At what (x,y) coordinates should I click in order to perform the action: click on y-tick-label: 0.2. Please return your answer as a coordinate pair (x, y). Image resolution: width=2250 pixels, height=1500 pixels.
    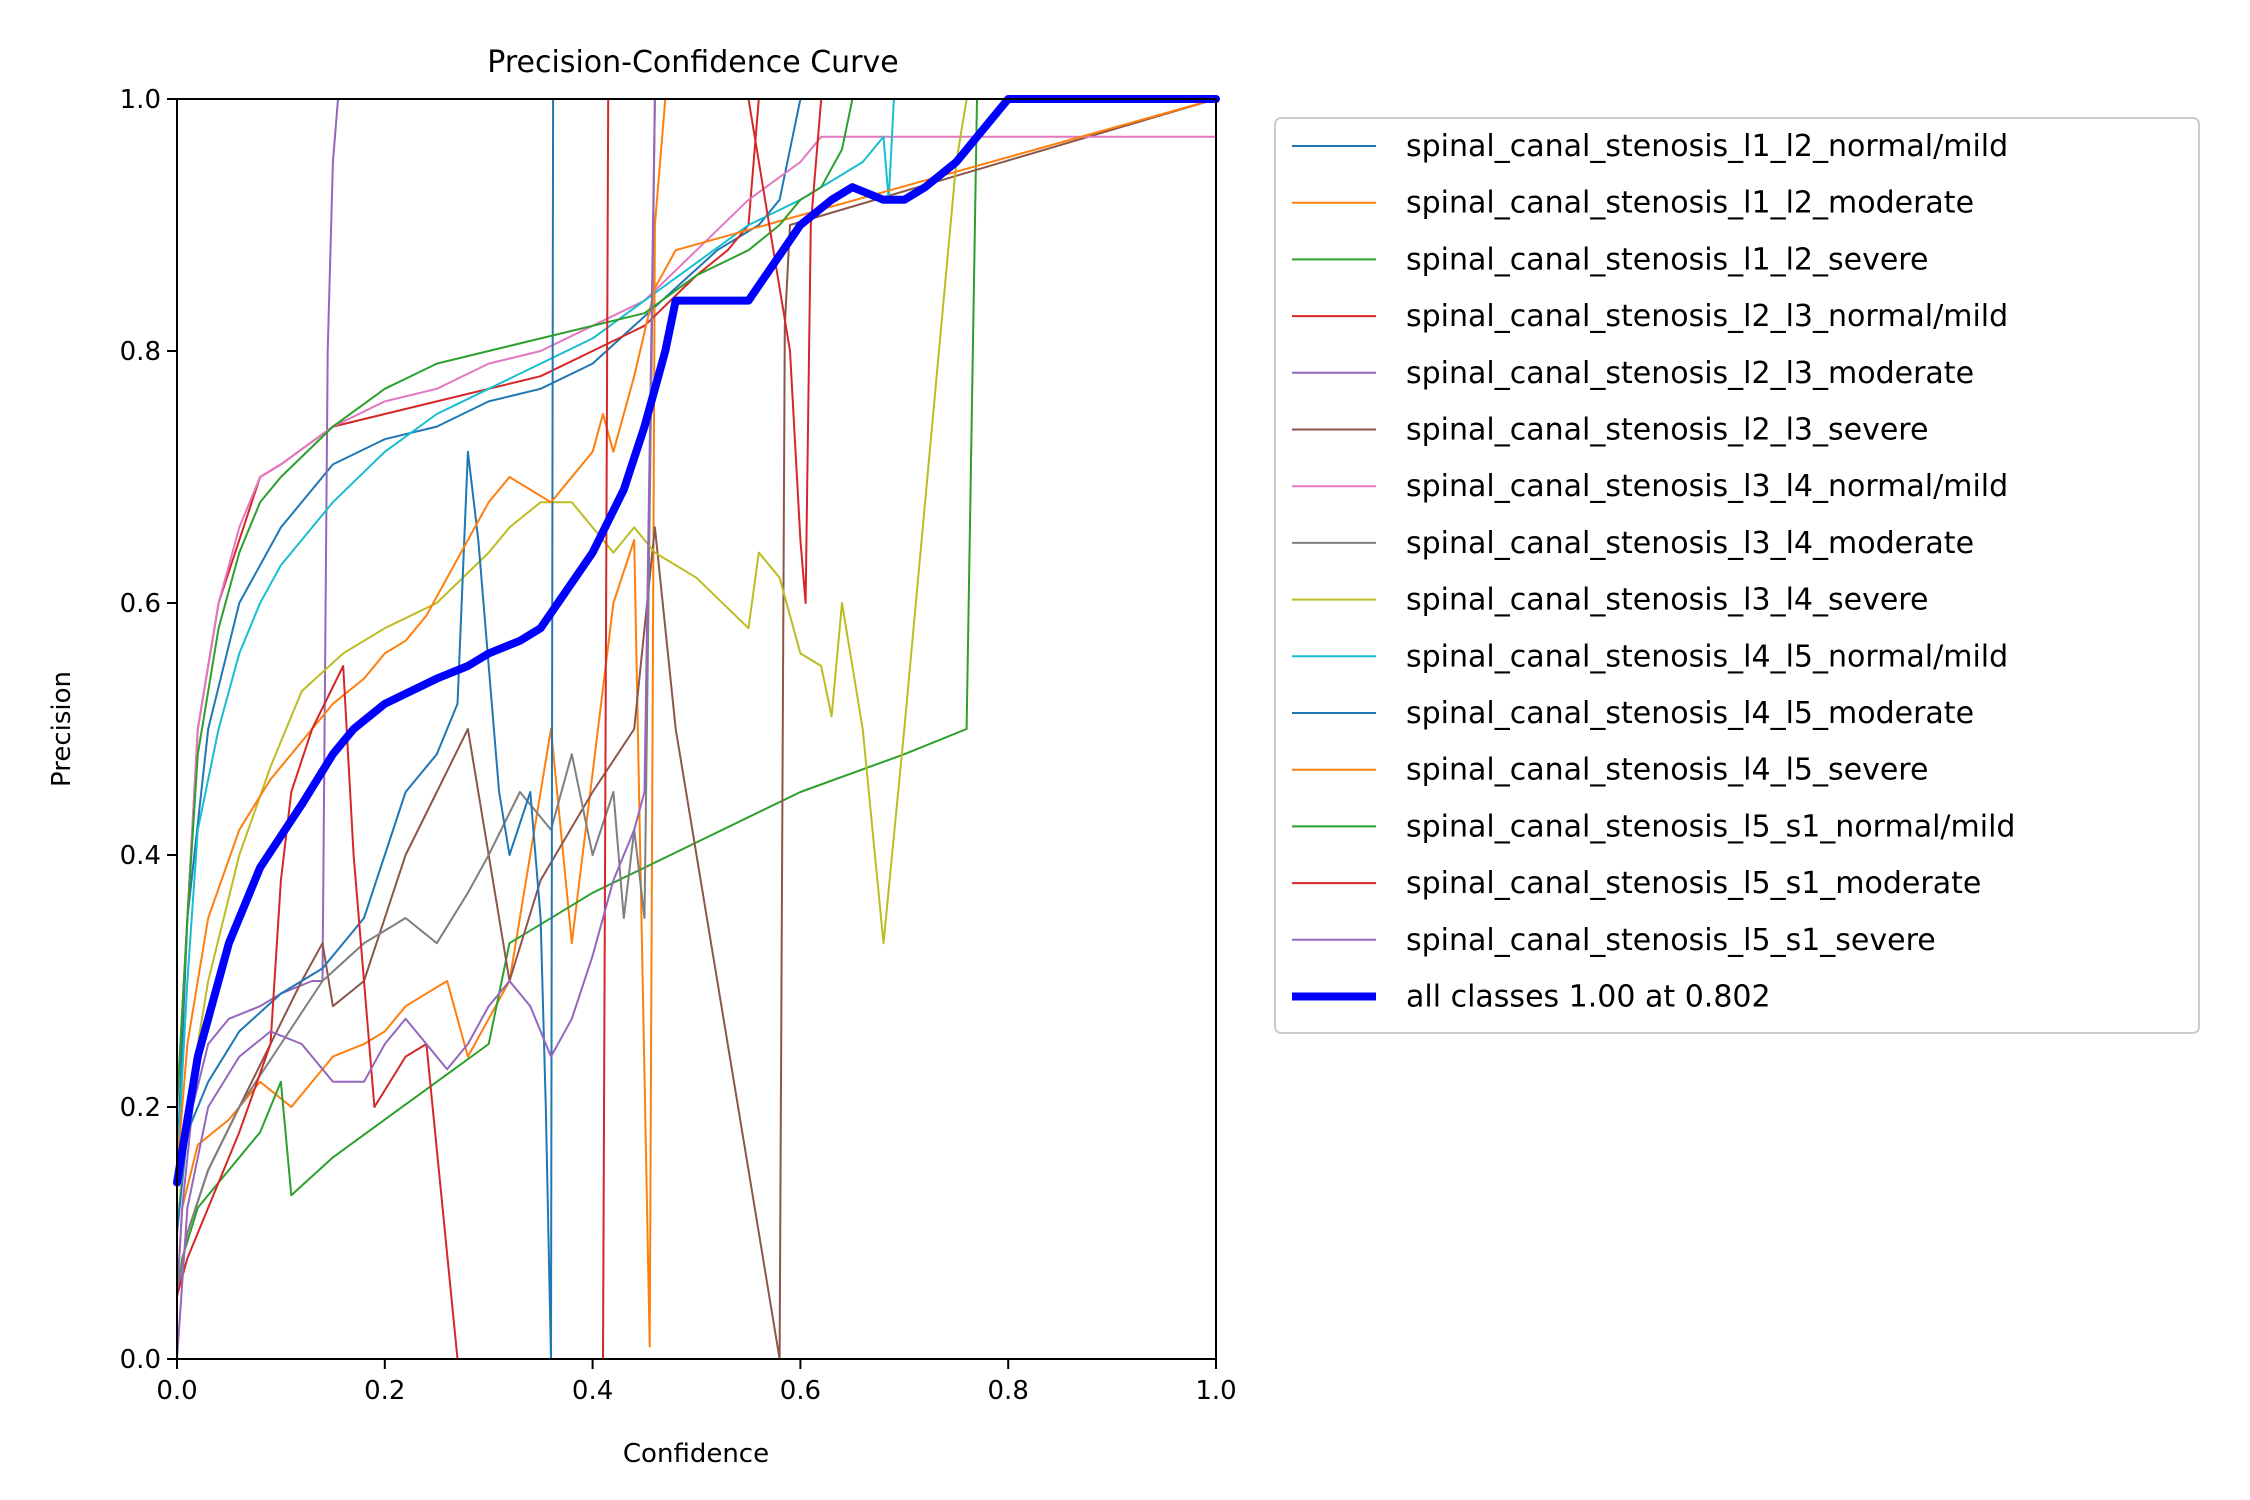
    Looking at the image, I should click on (140, 1108).